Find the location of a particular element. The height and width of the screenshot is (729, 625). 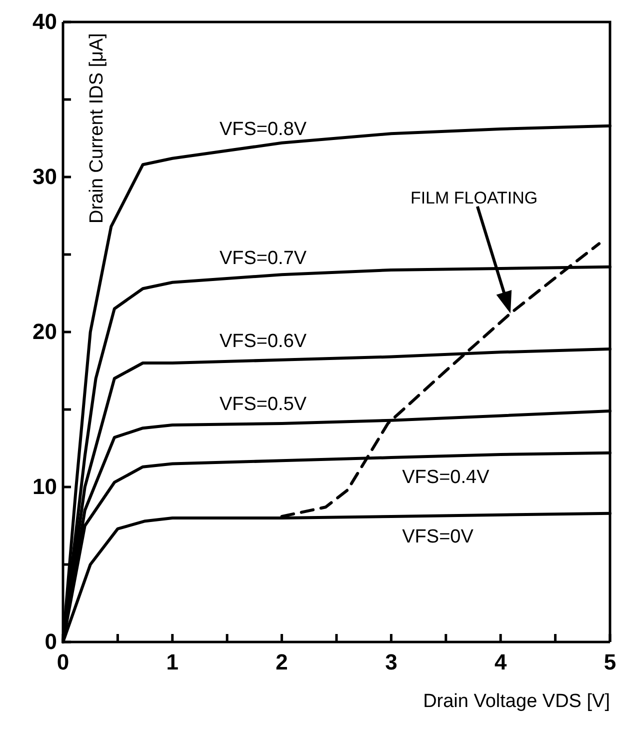

x-tick-label: 4 is located at coordinates (501, 662).